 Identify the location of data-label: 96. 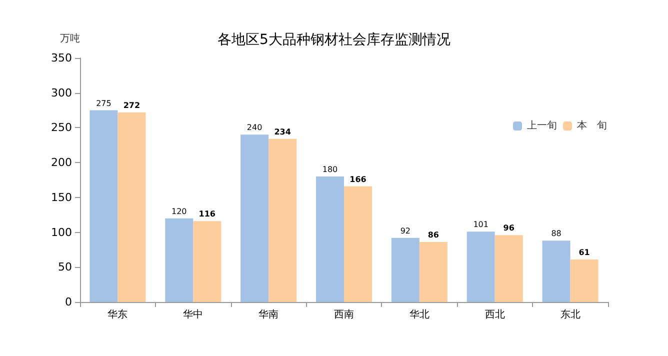
(509, 228).